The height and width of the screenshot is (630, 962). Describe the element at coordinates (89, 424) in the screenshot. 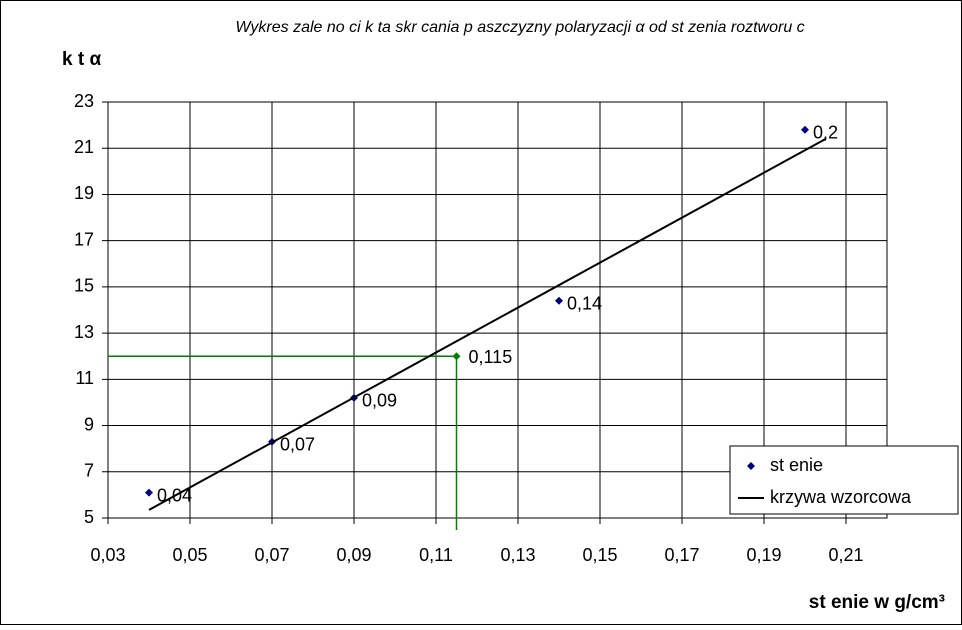

I see `y-tick-label: 9` at that location.